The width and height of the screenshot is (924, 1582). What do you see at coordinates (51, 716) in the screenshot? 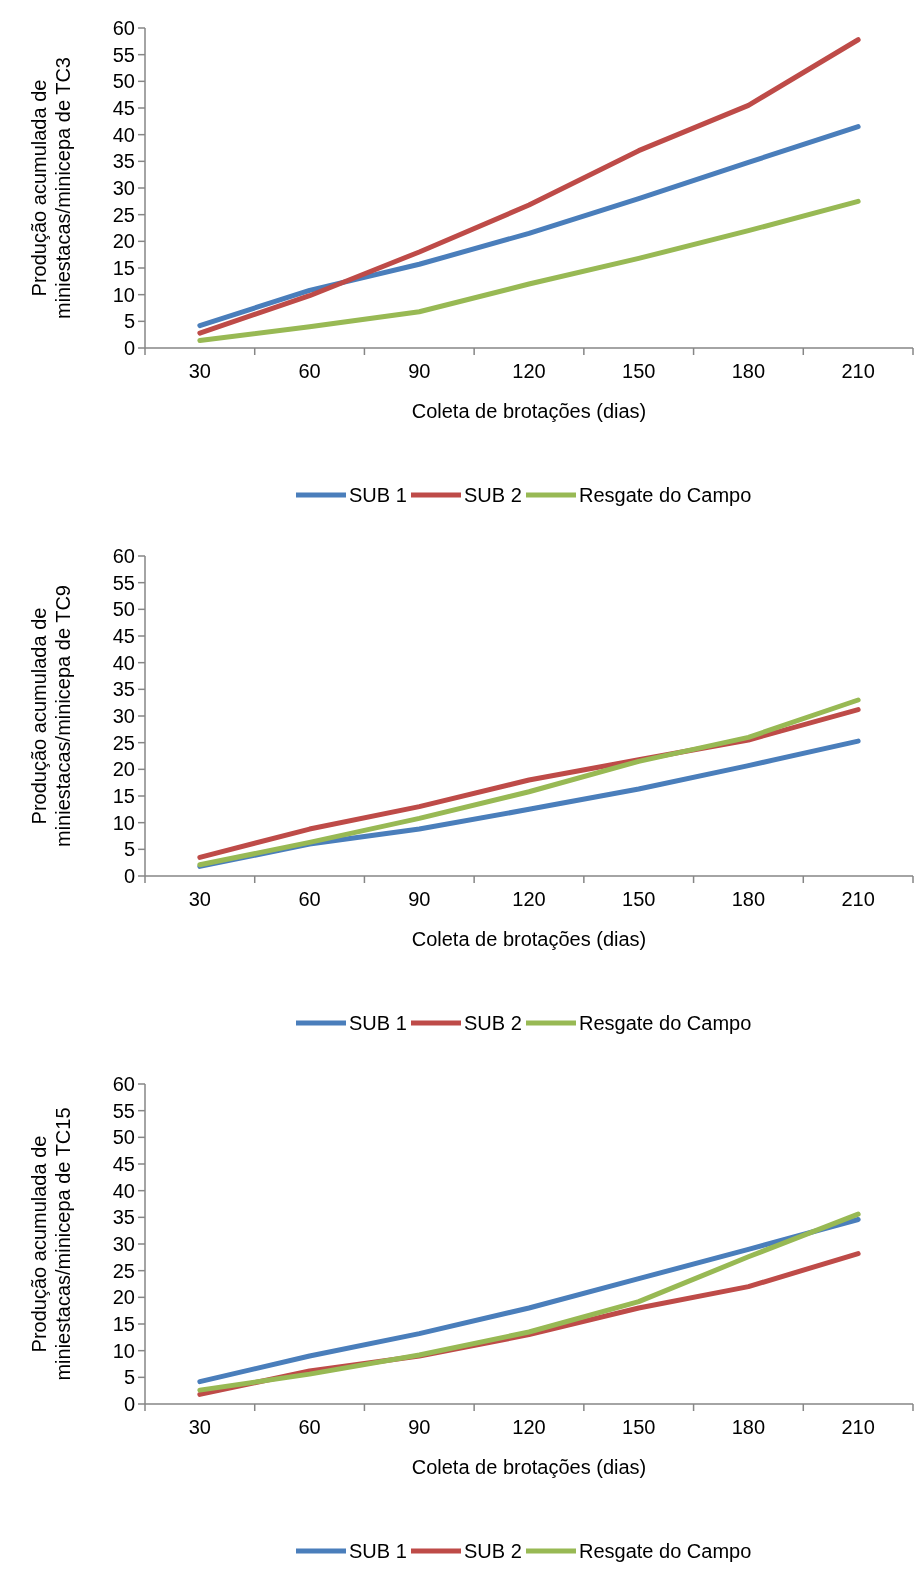
I see `y-axis-title: Produção acumulada de miniestacas/minicepa de TC9` at bounding box center [51, 716].